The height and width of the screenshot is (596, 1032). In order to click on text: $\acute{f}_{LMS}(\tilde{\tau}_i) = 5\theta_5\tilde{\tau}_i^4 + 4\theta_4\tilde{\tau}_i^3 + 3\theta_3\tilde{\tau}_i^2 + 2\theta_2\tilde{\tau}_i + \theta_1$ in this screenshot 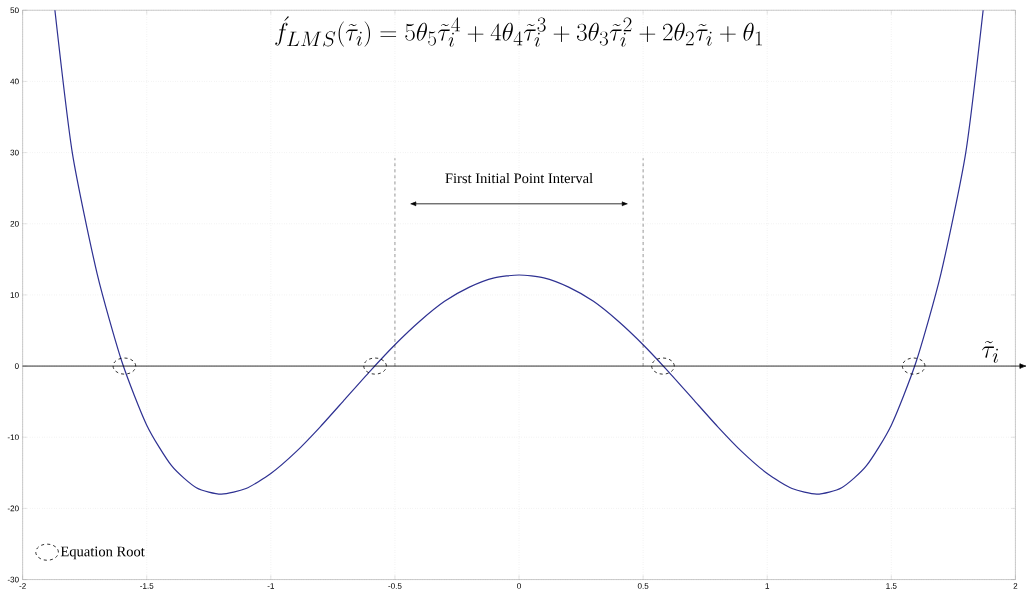, I will do `click(519, 31)`.